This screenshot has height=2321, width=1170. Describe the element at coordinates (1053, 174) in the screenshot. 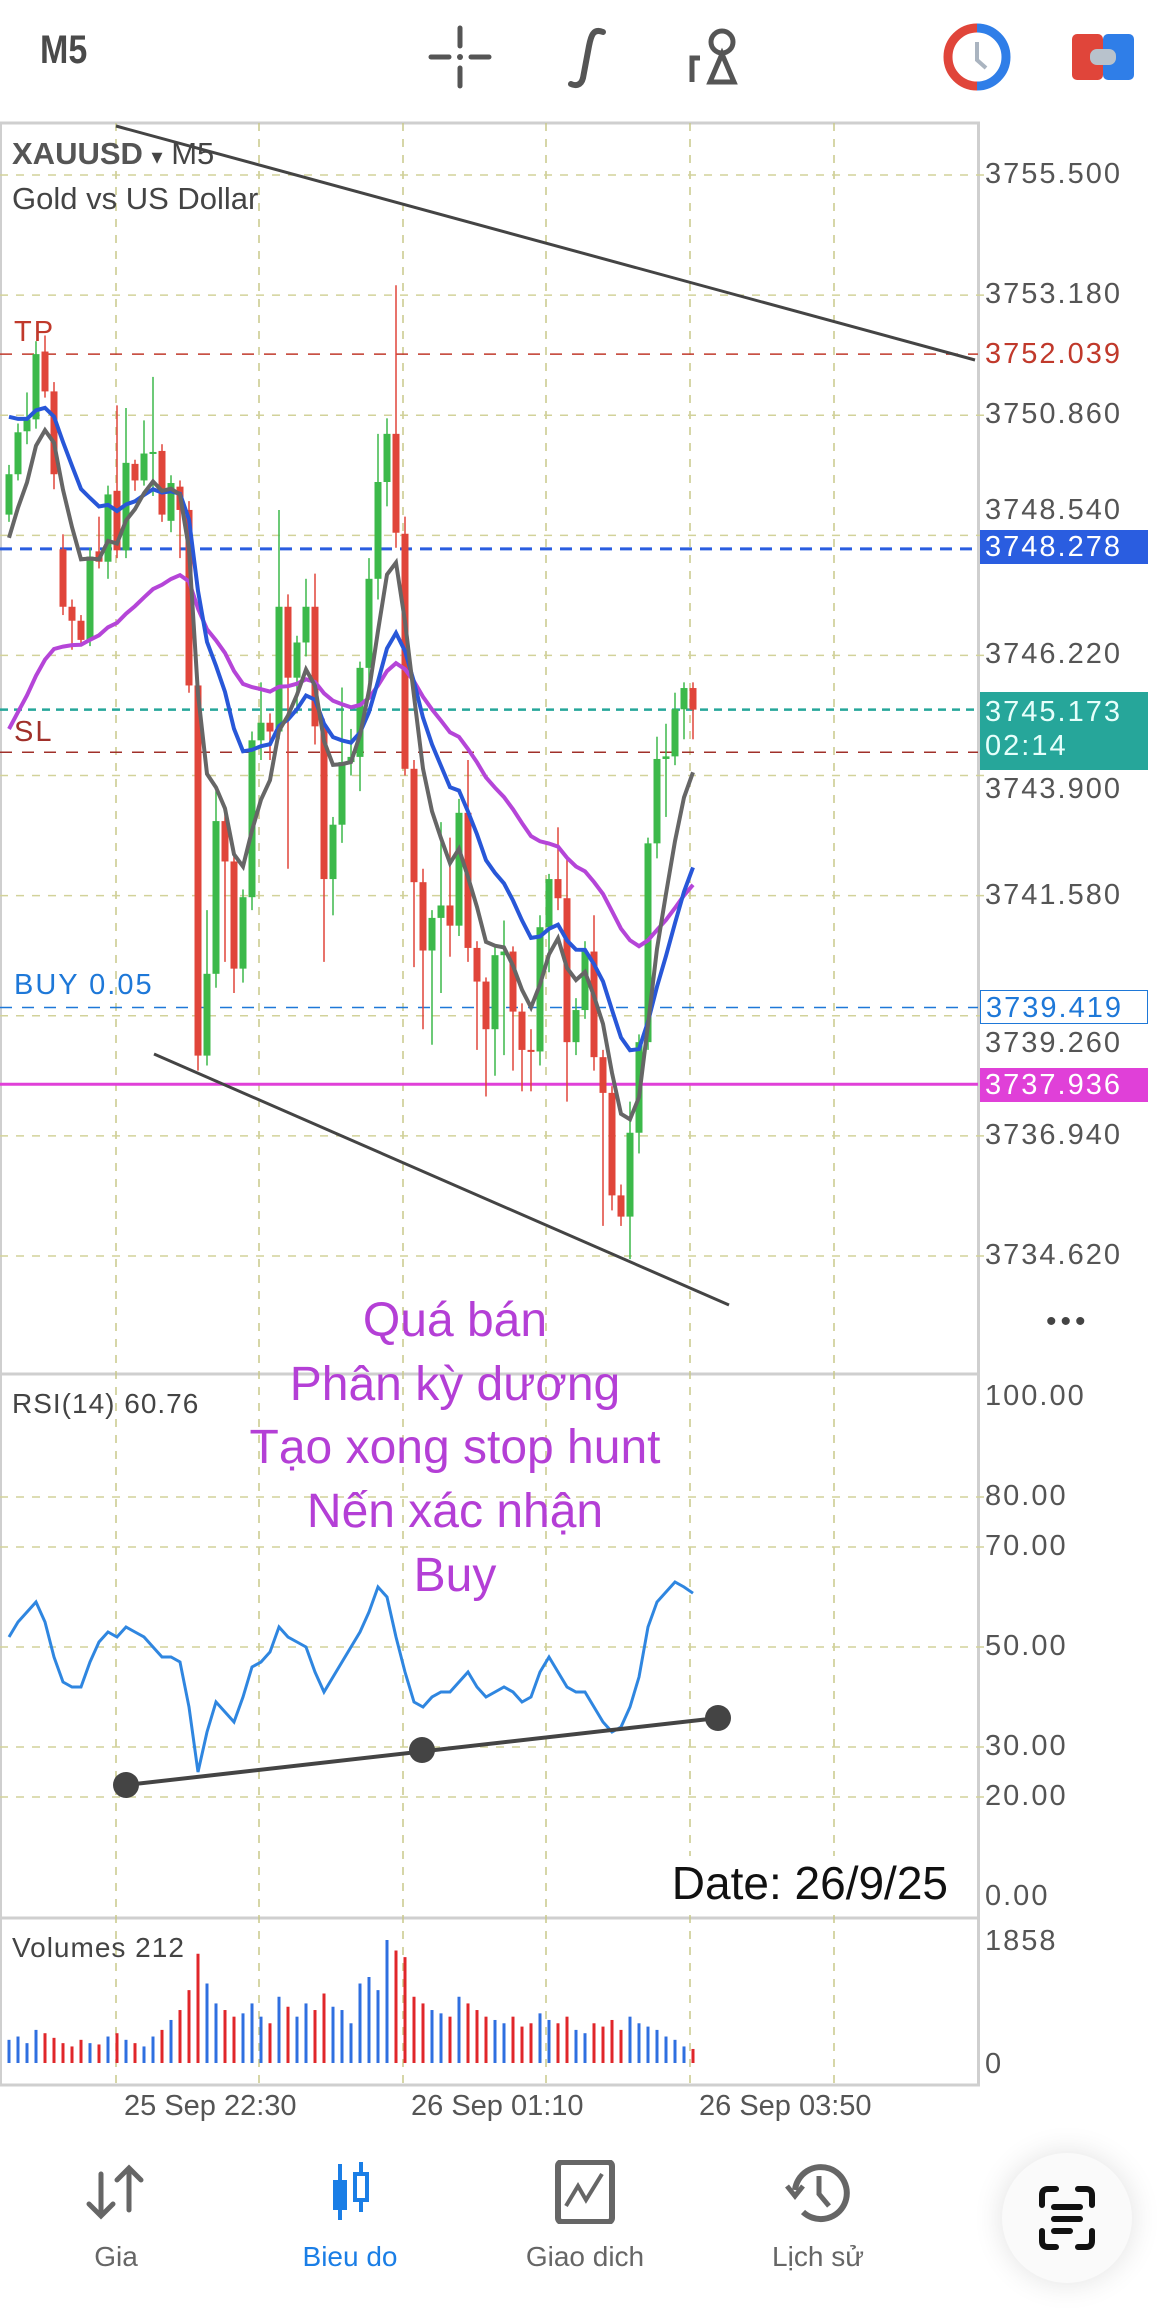

I see `price-tick: 3755.500` at that location.